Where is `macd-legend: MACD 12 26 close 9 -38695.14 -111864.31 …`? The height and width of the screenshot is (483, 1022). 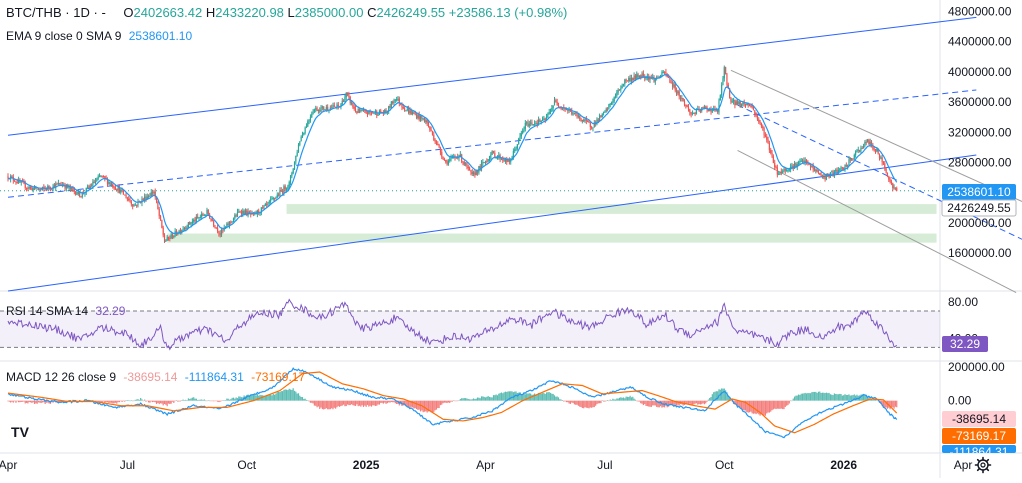
macd-legend: MACD 12 26 close 9 -38695.14 -111864.31 … is located at coordinates (155, 377).